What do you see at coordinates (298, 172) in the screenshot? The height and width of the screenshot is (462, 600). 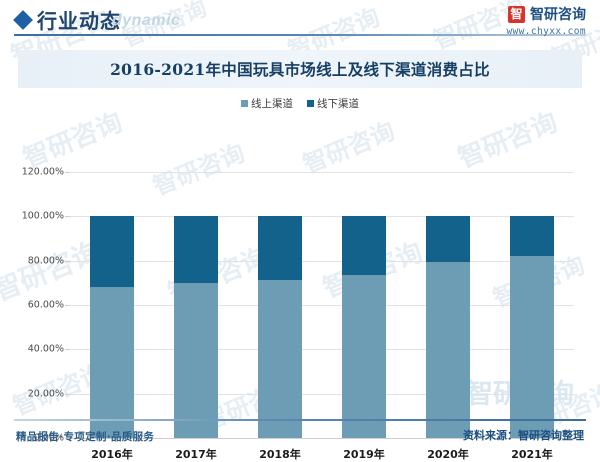 I see `gridline: 120.00%` at bounding box center [298, 172].